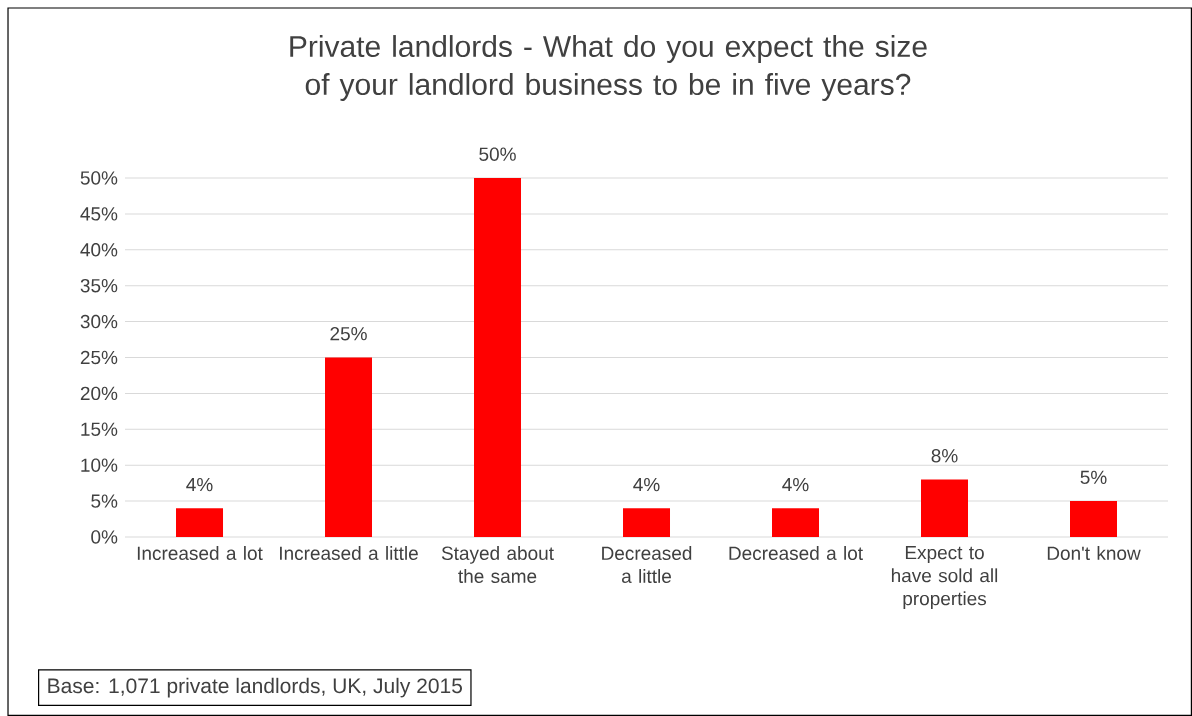 Image resolution: width=1192 pixels, height=716 pixels. What do you see at coordinates (647, 565) in the screenshot?
I see `x-tick-label: Decreased a little` at bounding box center [647, 565].